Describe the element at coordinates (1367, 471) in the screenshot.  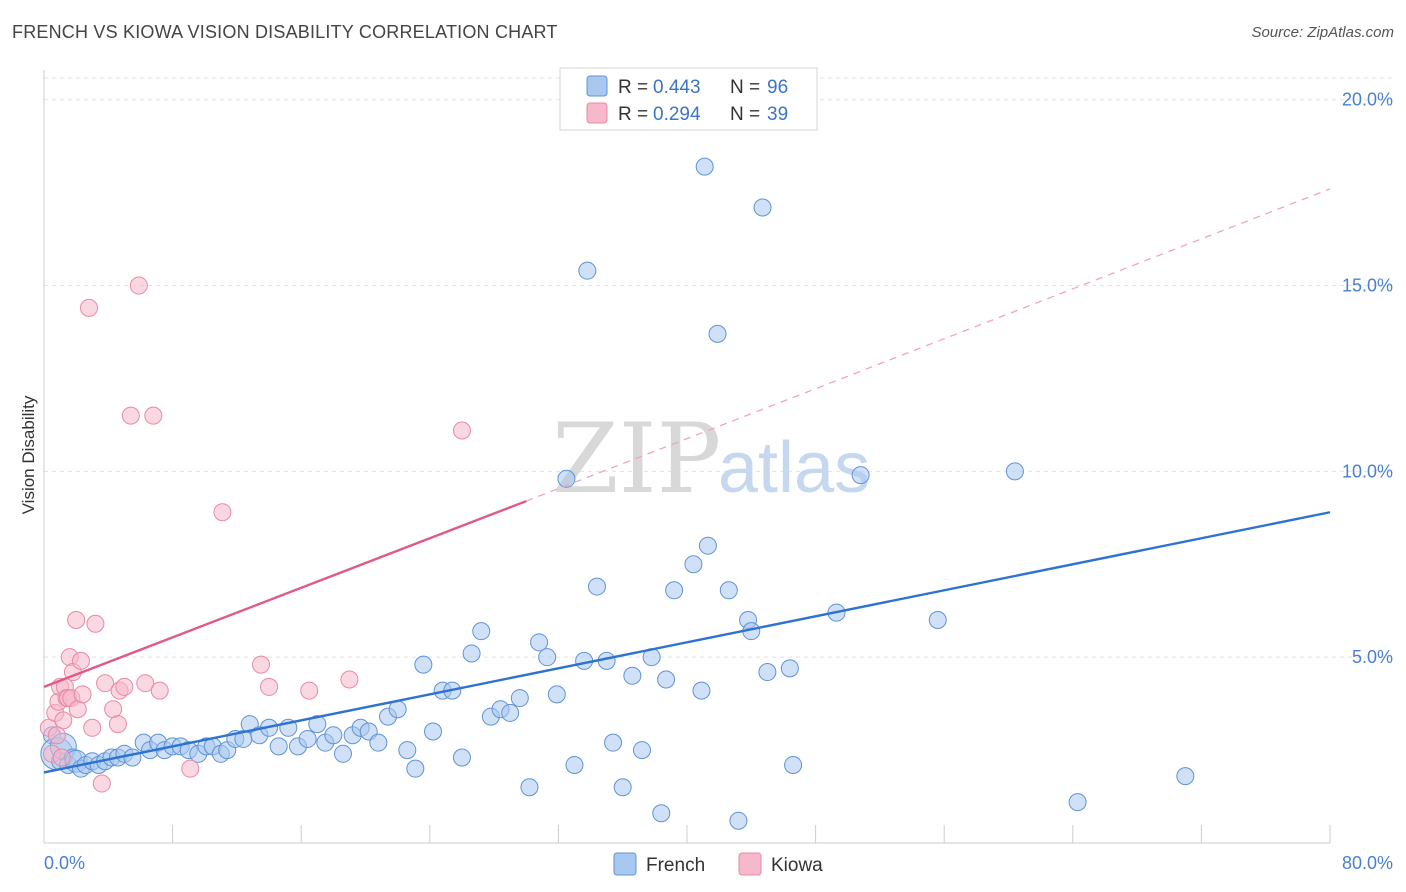
I see `y-tick-label-1: 10.0%` at that location.